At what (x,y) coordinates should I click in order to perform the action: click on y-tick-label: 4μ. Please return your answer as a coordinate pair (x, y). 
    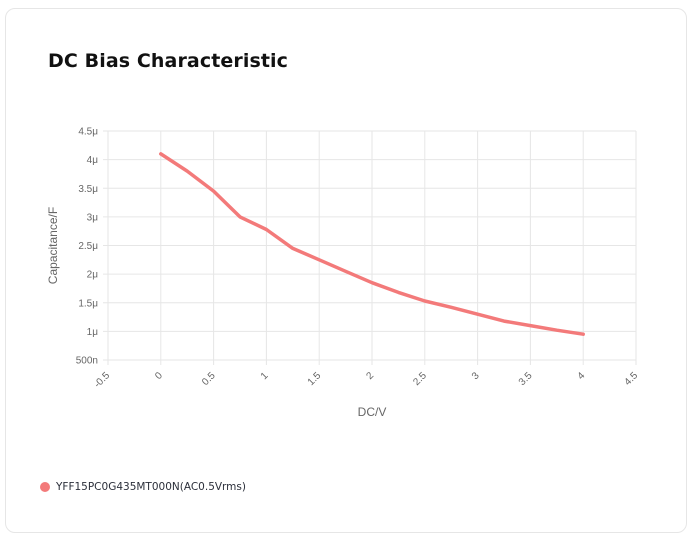
    Looking at the image, I should click on (93, 160).